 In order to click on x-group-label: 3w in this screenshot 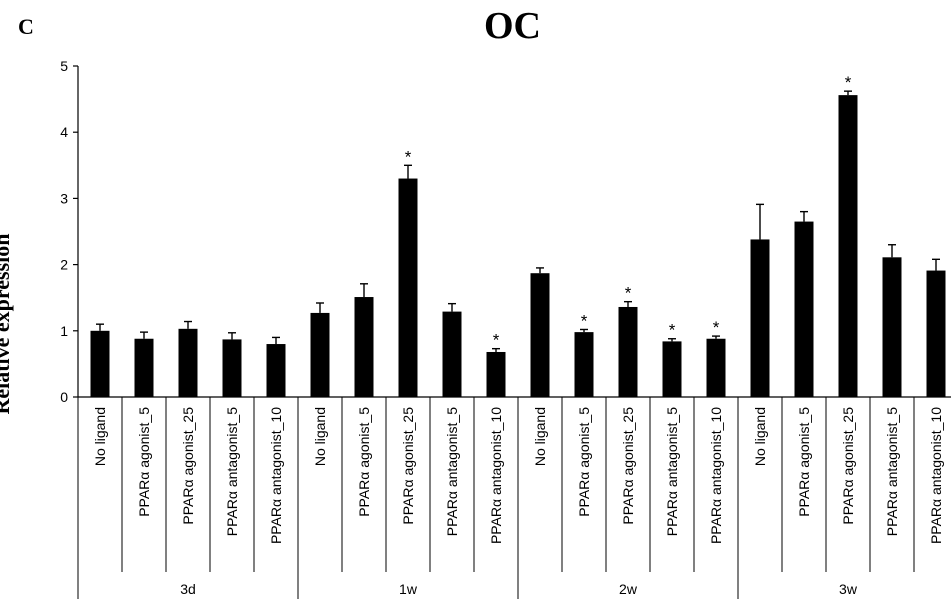, I will do `click(848, 589)`.